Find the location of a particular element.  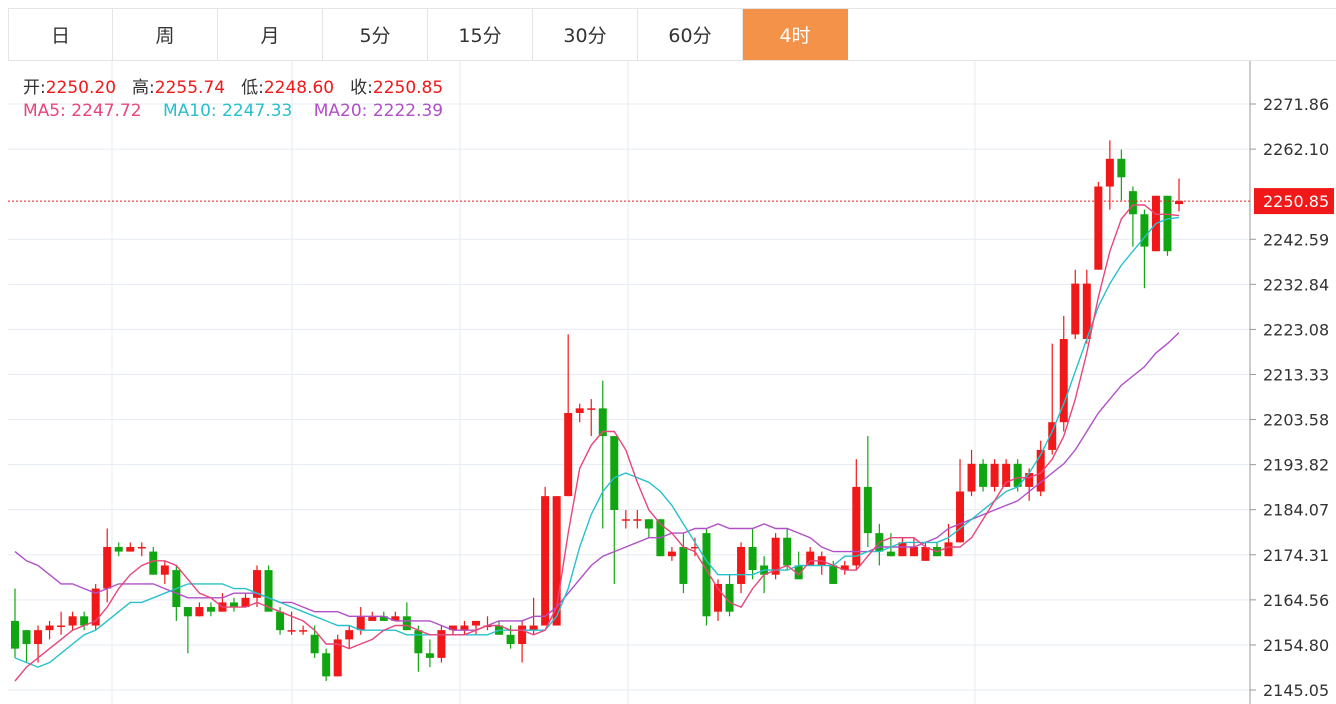

tab-6: 60分 is located at coordinates (690, 34).